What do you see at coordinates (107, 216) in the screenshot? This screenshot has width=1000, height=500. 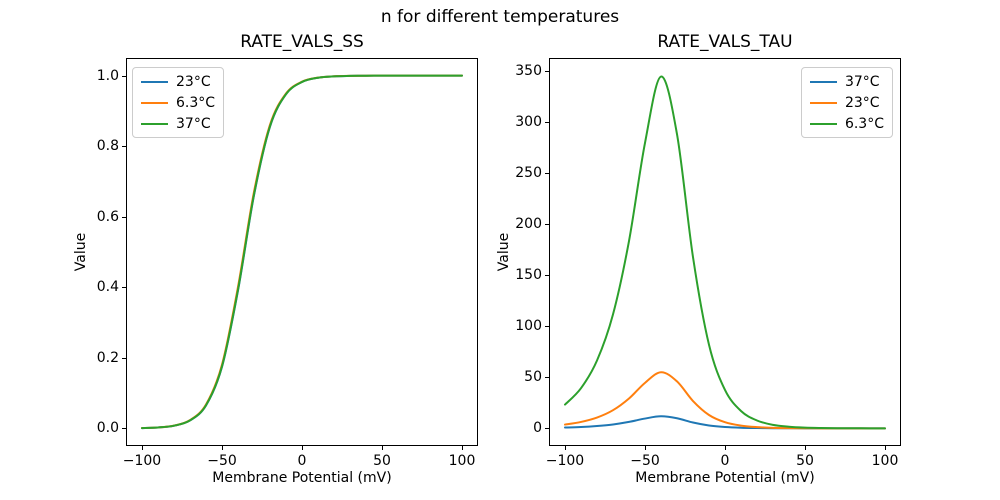 I see `y-tick-label: 0.6` at bounding box center [107, 216].